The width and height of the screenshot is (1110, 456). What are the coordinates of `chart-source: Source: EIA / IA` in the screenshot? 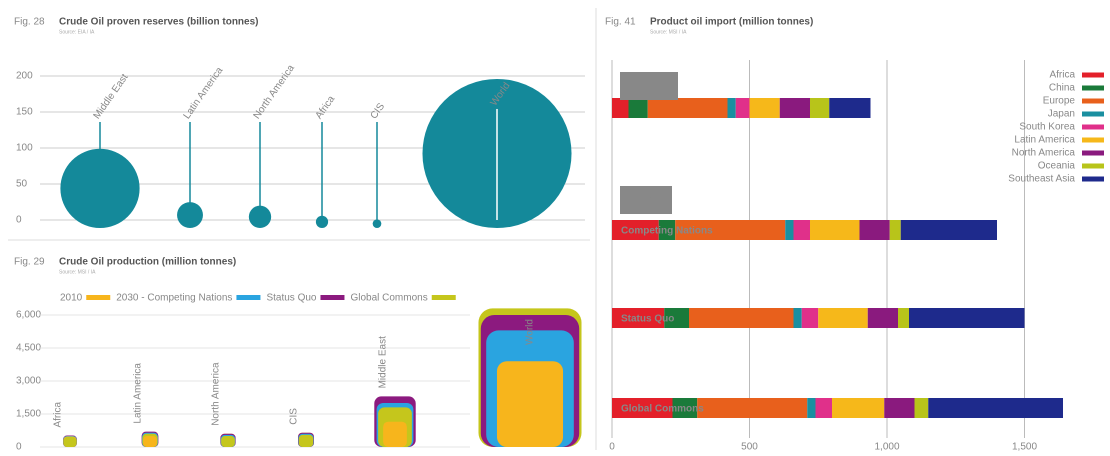 It's located at (77, 32).